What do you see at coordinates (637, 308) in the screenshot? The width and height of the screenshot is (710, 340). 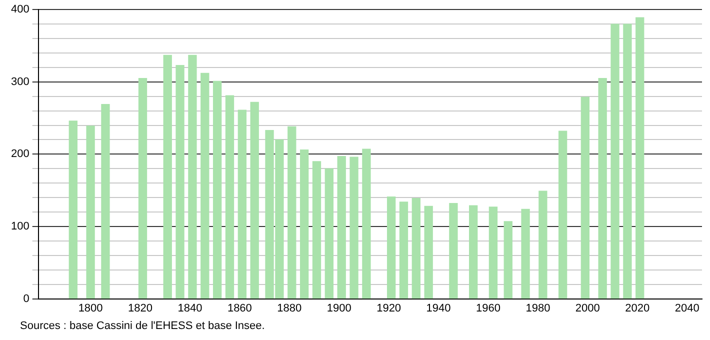 I see `x-tick-label: 2020` at bounding box center [637, 308].